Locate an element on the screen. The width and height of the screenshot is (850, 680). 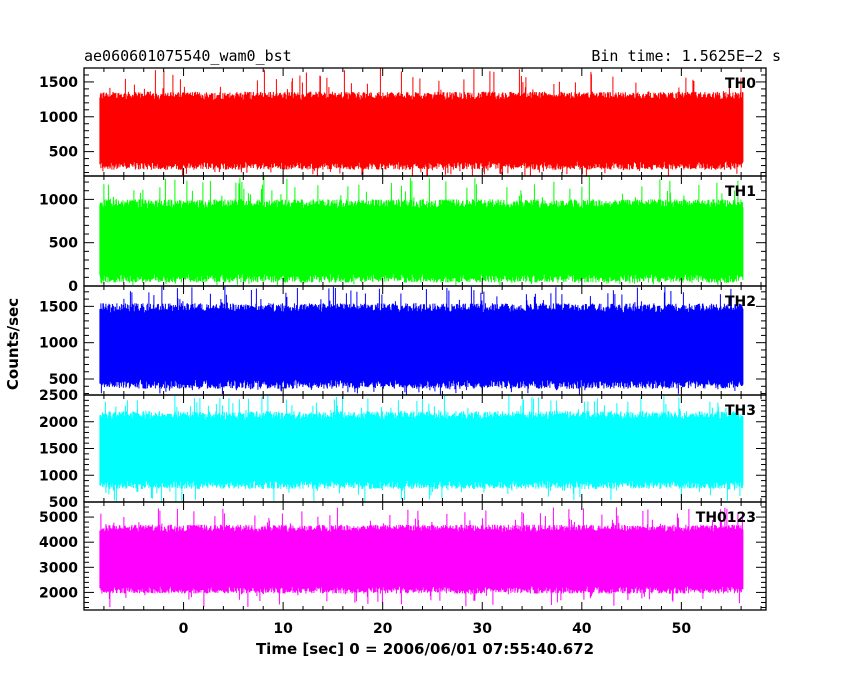
bin-time-label: Bin time: 1.5625E−2 s is located at coordinates (686, 56).